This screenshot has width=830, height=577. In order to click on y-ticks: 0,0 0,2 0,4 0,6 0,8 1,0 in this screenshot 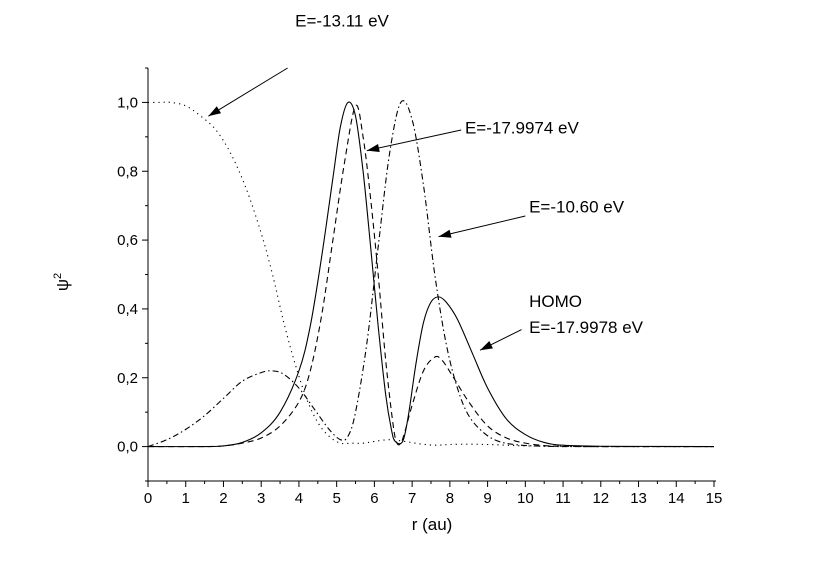, I will do `click(132, 274)`.